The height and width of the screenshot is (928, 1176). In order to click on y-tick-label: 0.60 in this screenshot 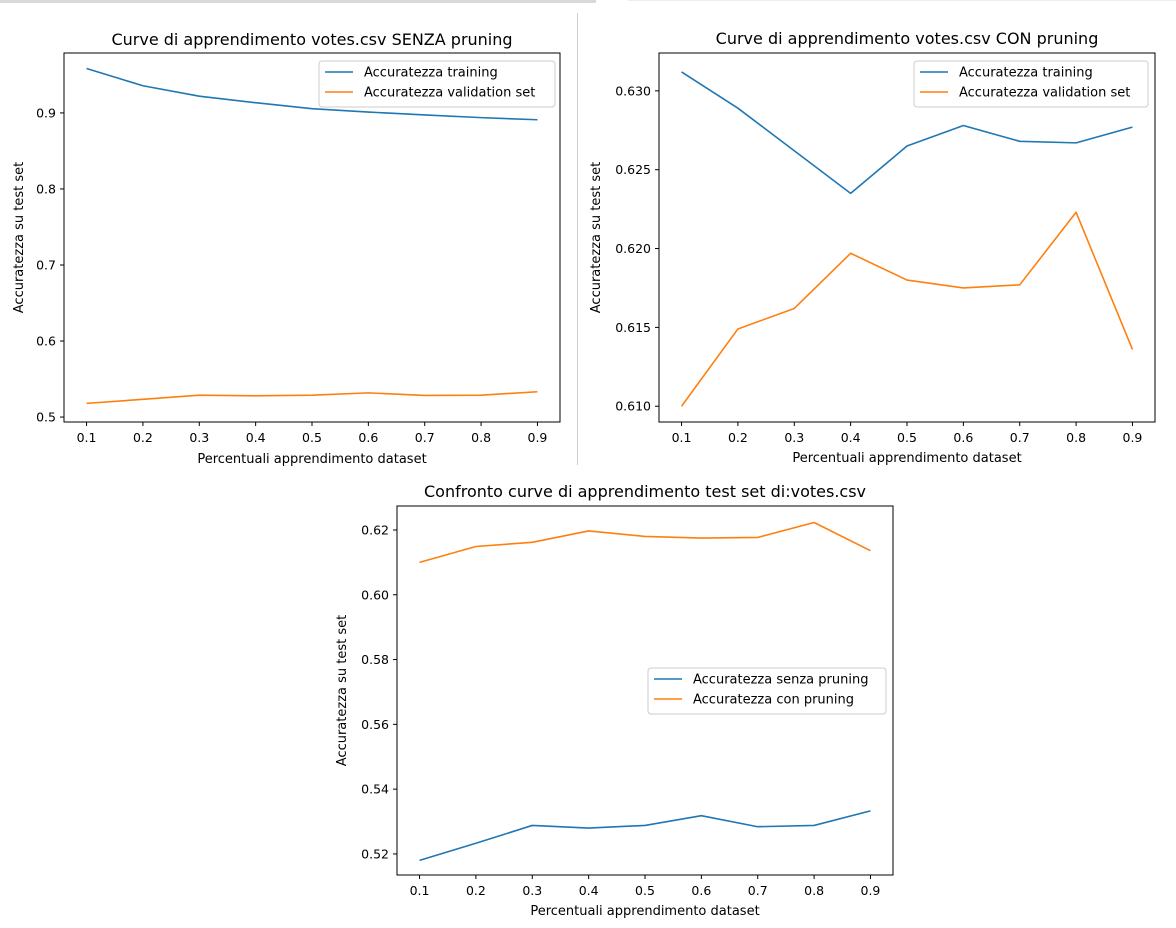, I will do `click(375, 594)`.